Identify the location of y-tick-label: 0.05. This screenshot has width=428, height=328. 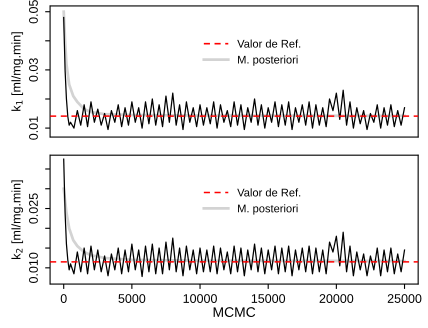
(33, 12).